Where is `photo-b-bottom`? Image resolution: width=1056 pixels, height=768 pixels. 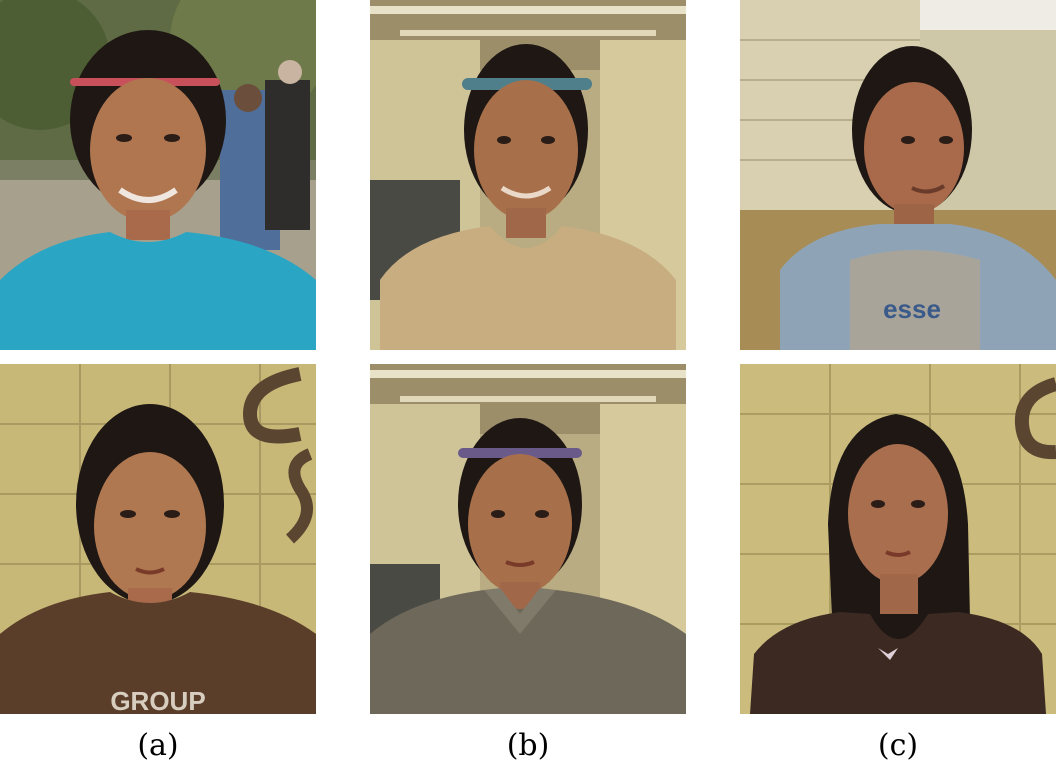 photo-b-bottom is located at coordinates (528, 539).